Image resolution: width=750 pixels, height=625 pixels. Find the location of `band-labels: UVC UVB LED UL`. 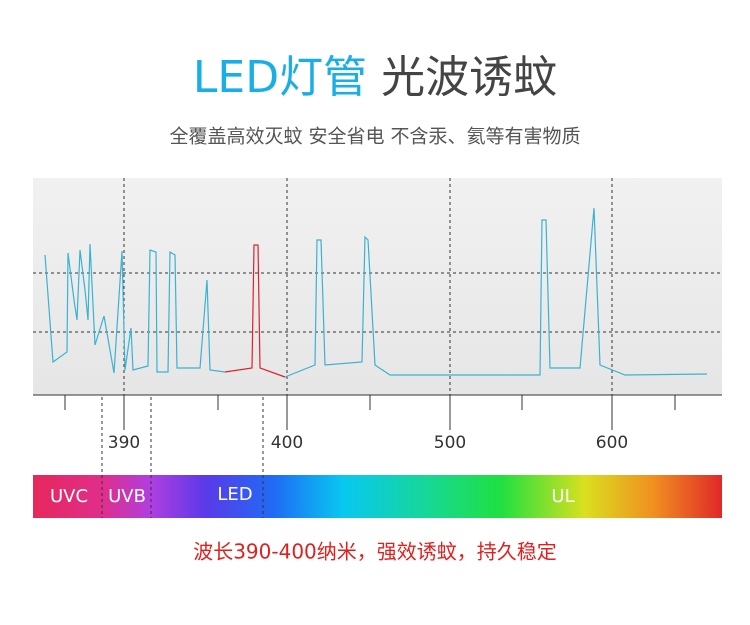

band-labels: UVC UVB LED UL is located at coordinates (312, 495).